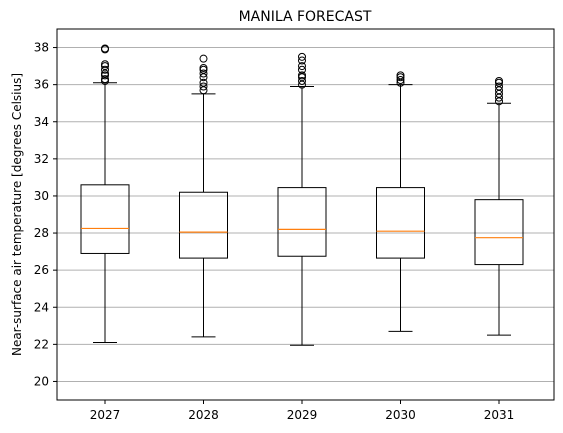 The height and width of the screenshot is (433, 563). I want to click on x-axis: 2027 2028 2029 2030 2031, so click(302, 411).